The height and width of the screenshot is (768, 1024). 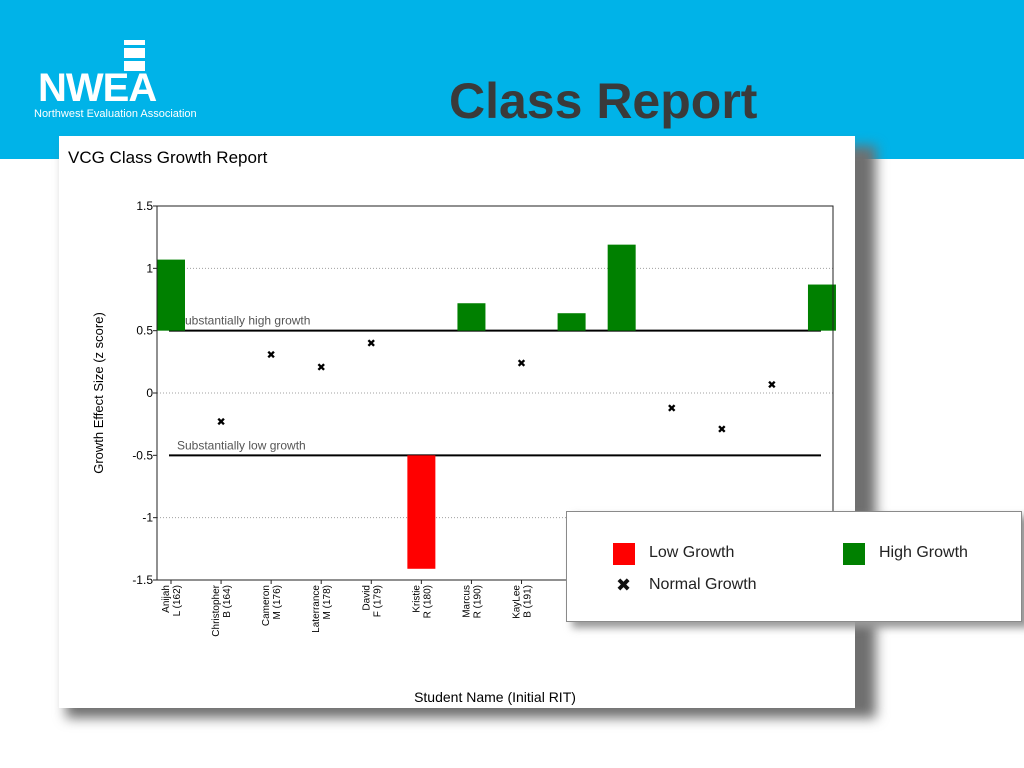 I want to click on logo-text: NWEA, so click(x=97, y=88).